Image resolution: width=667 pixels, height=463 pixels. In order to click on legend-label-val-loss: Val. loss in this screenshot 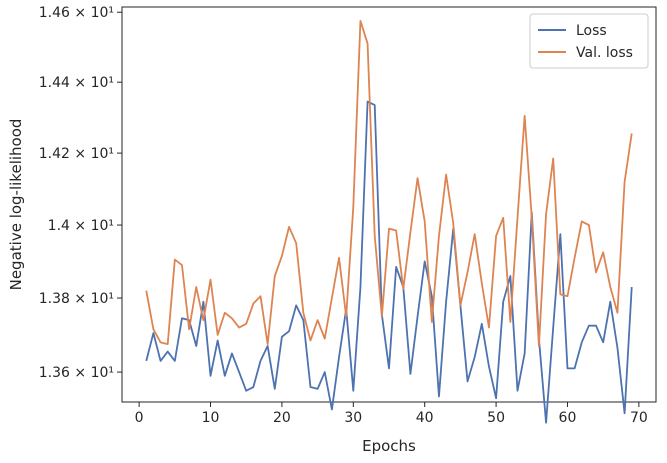, I will do `click(604, 53)`.